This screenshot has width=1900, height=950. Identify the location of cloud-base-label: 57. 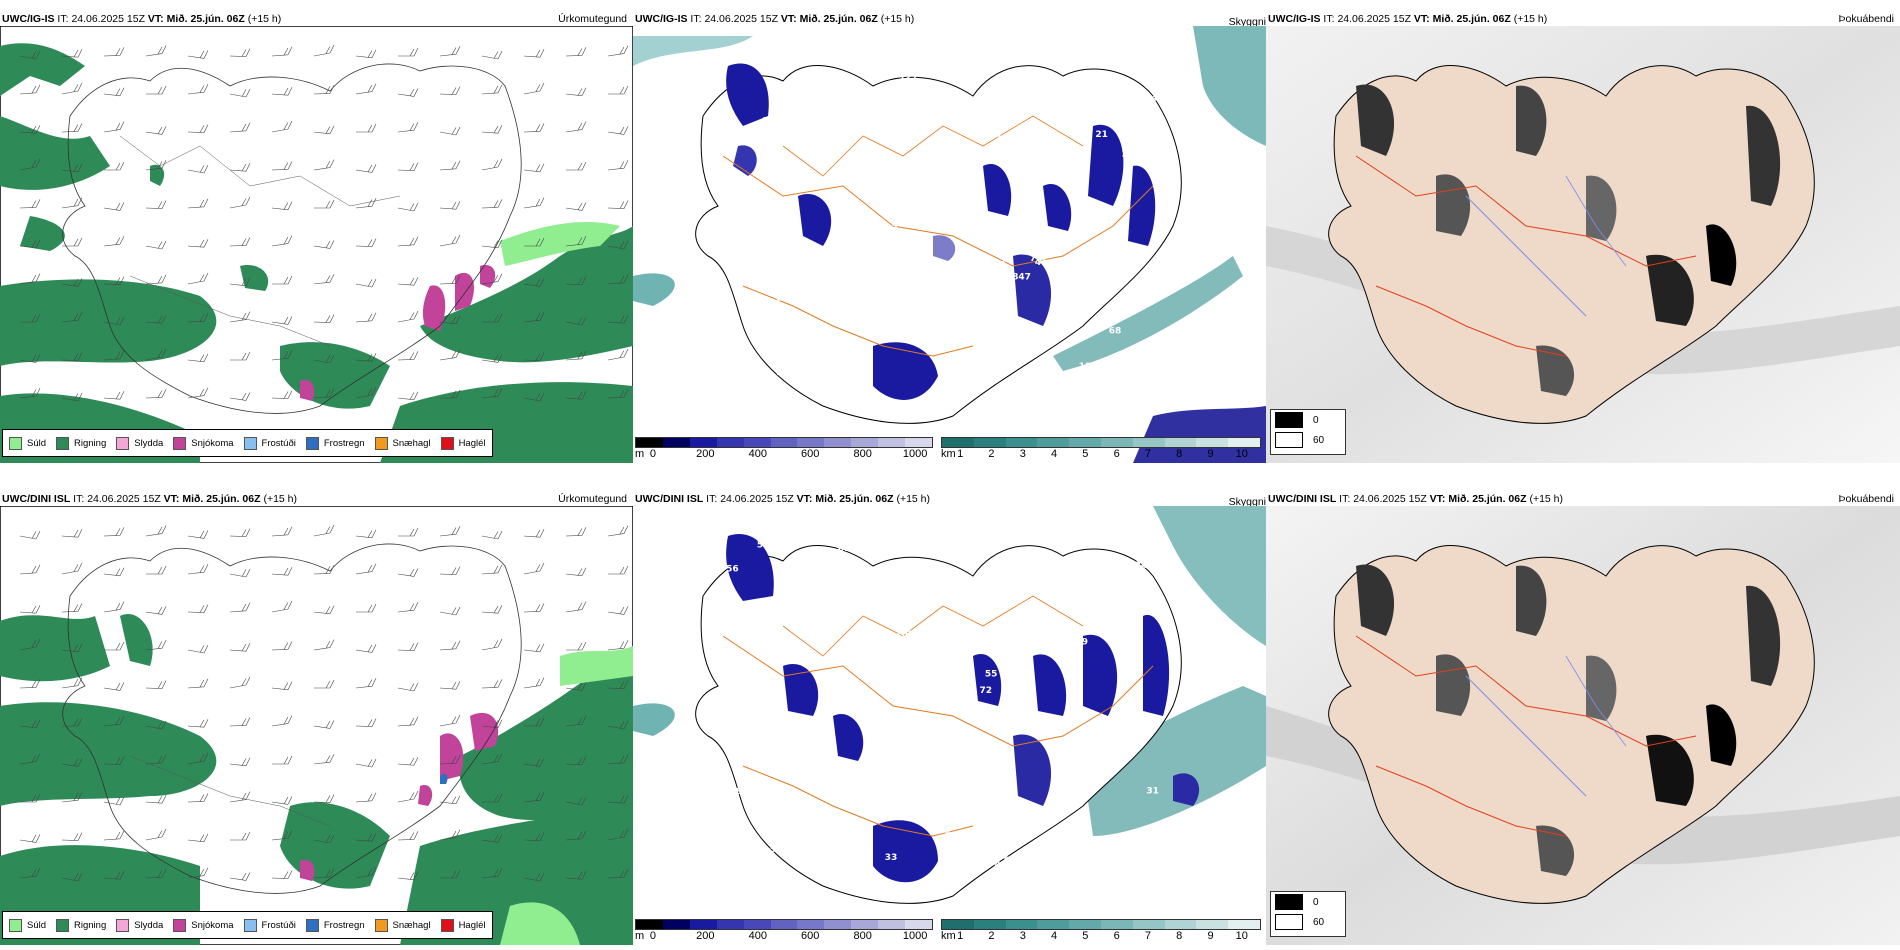
(824, 363).